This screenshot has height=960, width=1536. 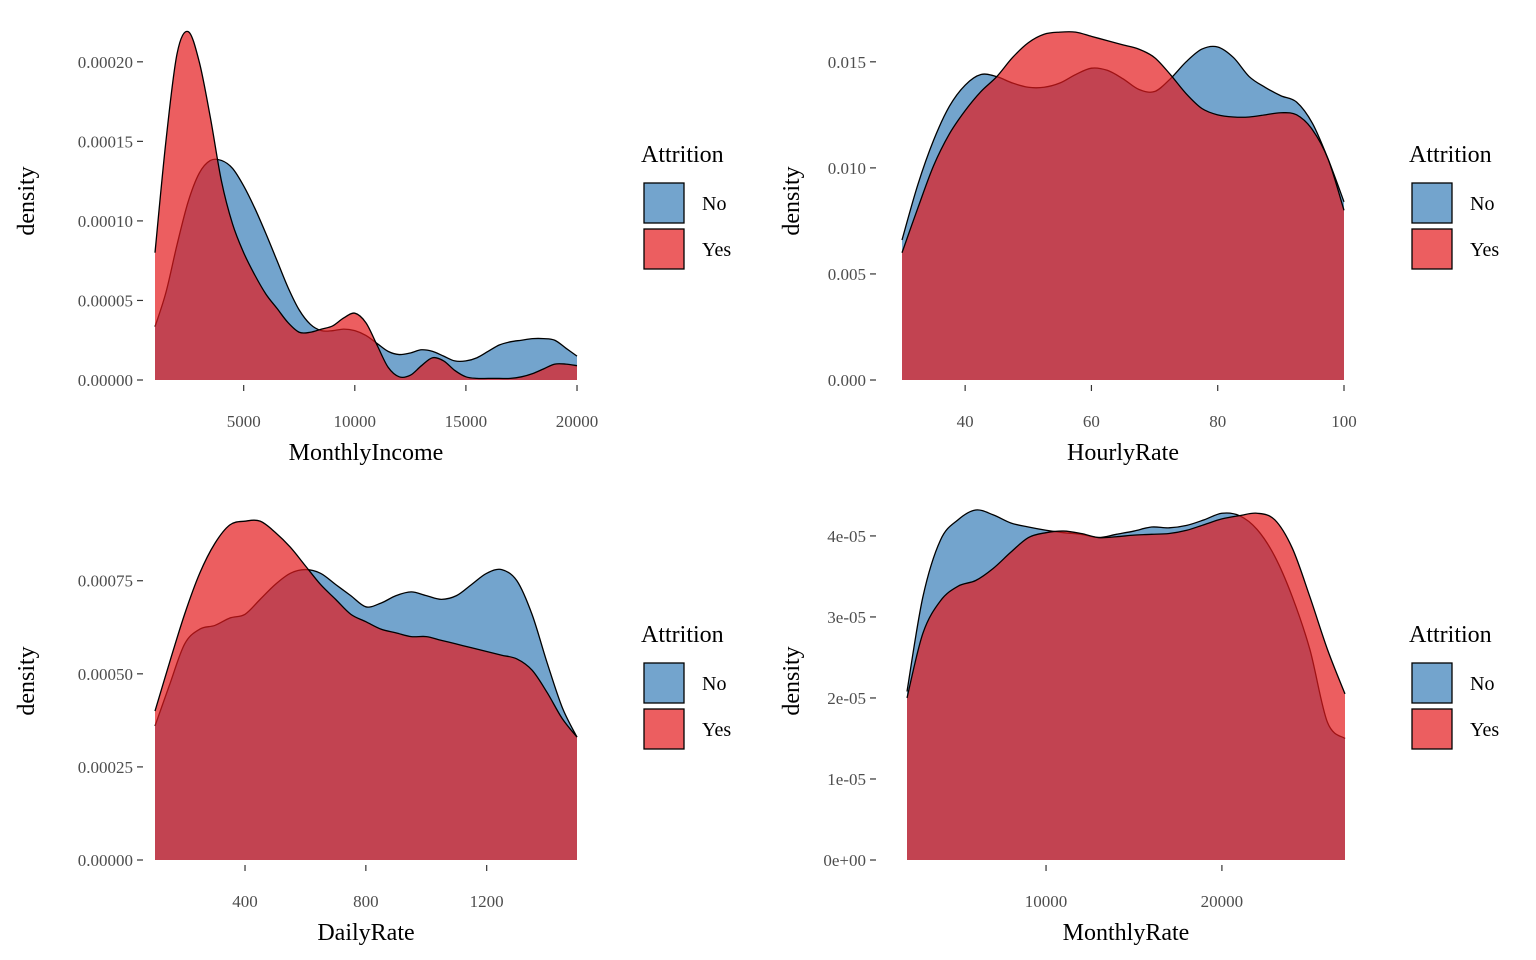 I want to click on x-axis-title: HourlyRate, so click(x=1123, y=453).